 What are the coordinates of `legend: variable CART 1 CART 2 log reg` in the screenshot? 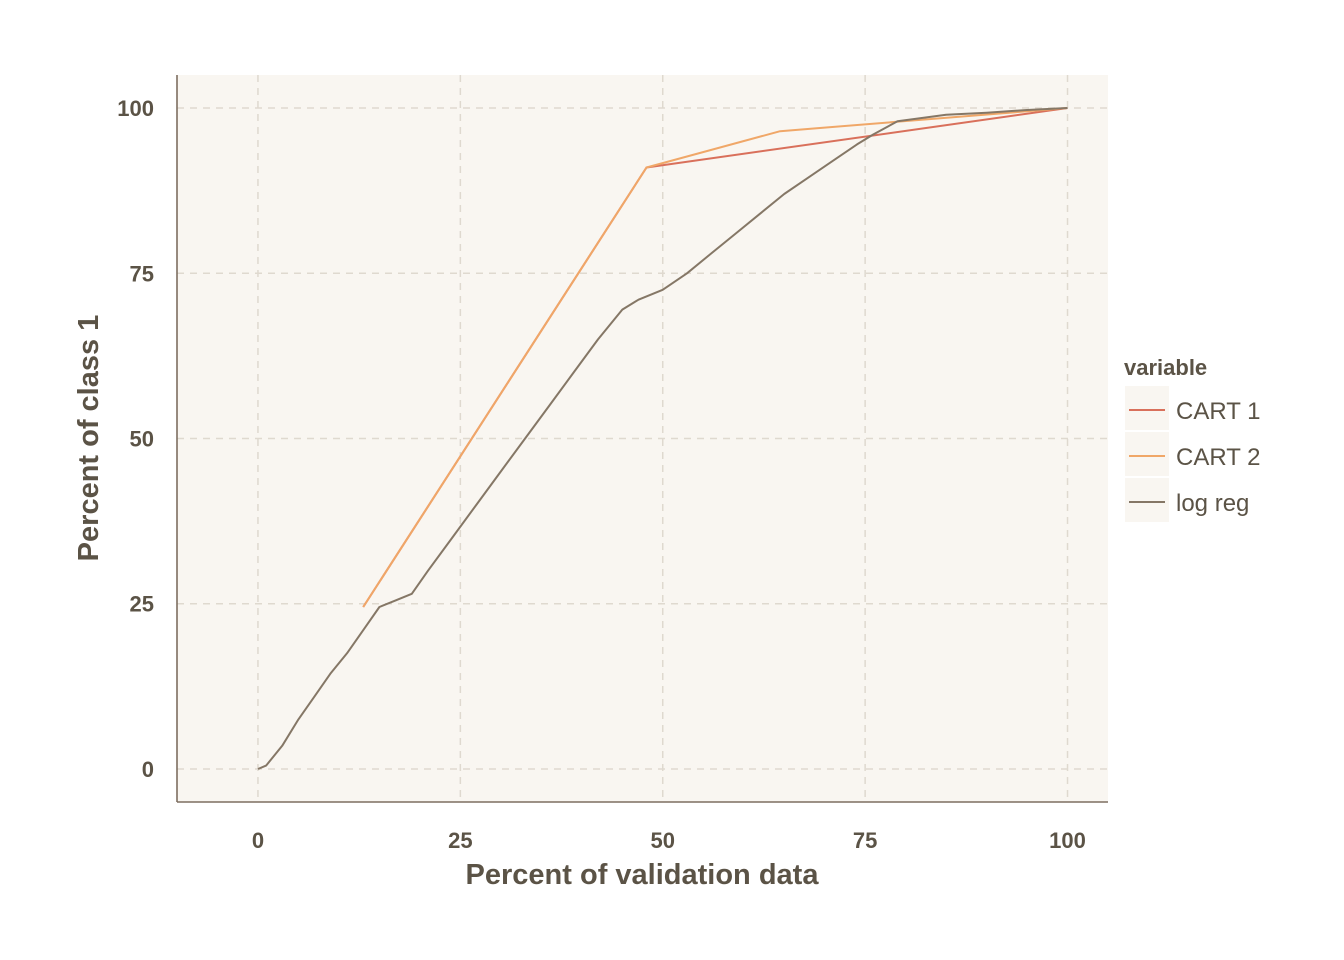 It's located at (1192, 438).